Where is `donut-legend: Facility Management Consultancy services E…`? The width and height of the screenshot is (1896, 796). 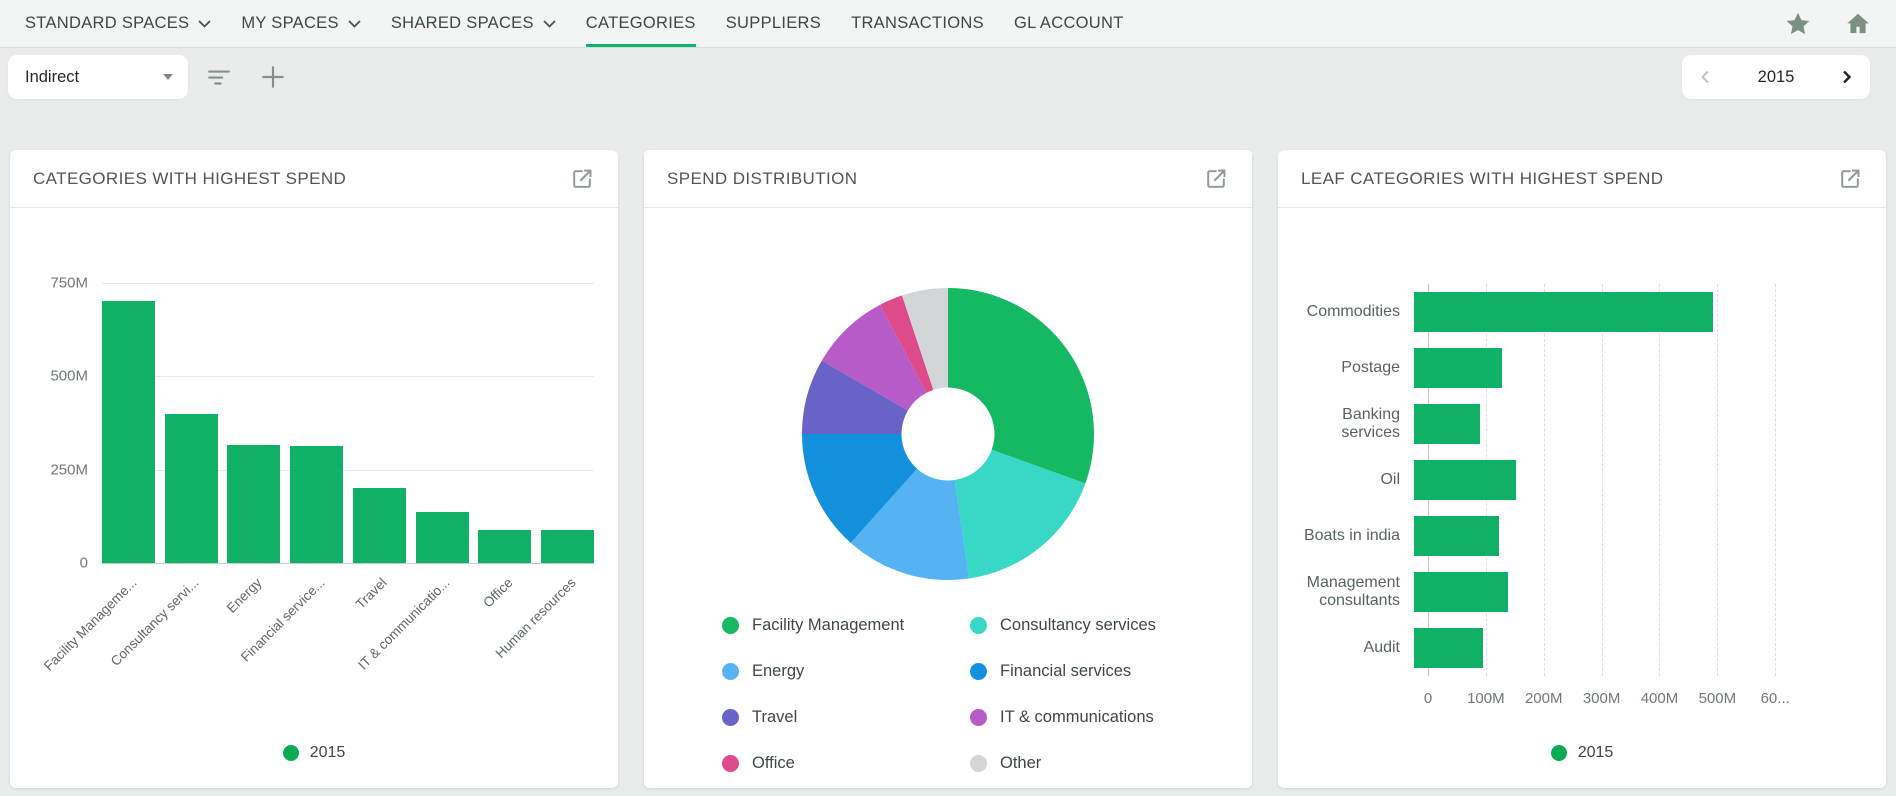 donut-legend: Facility Management Consultancy services E… is located at coordinates (948, 694).